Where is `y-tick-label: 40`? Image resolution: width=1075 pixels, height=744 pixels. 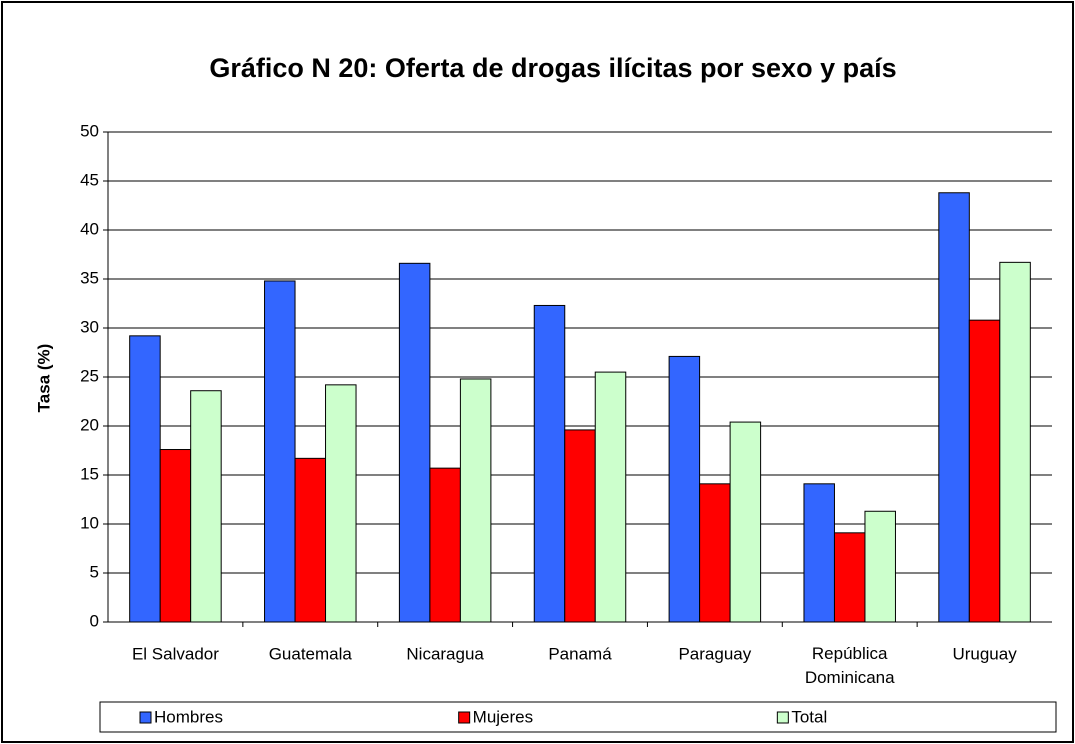
y-tick-label: 40 is located at coordinates (89, 228).